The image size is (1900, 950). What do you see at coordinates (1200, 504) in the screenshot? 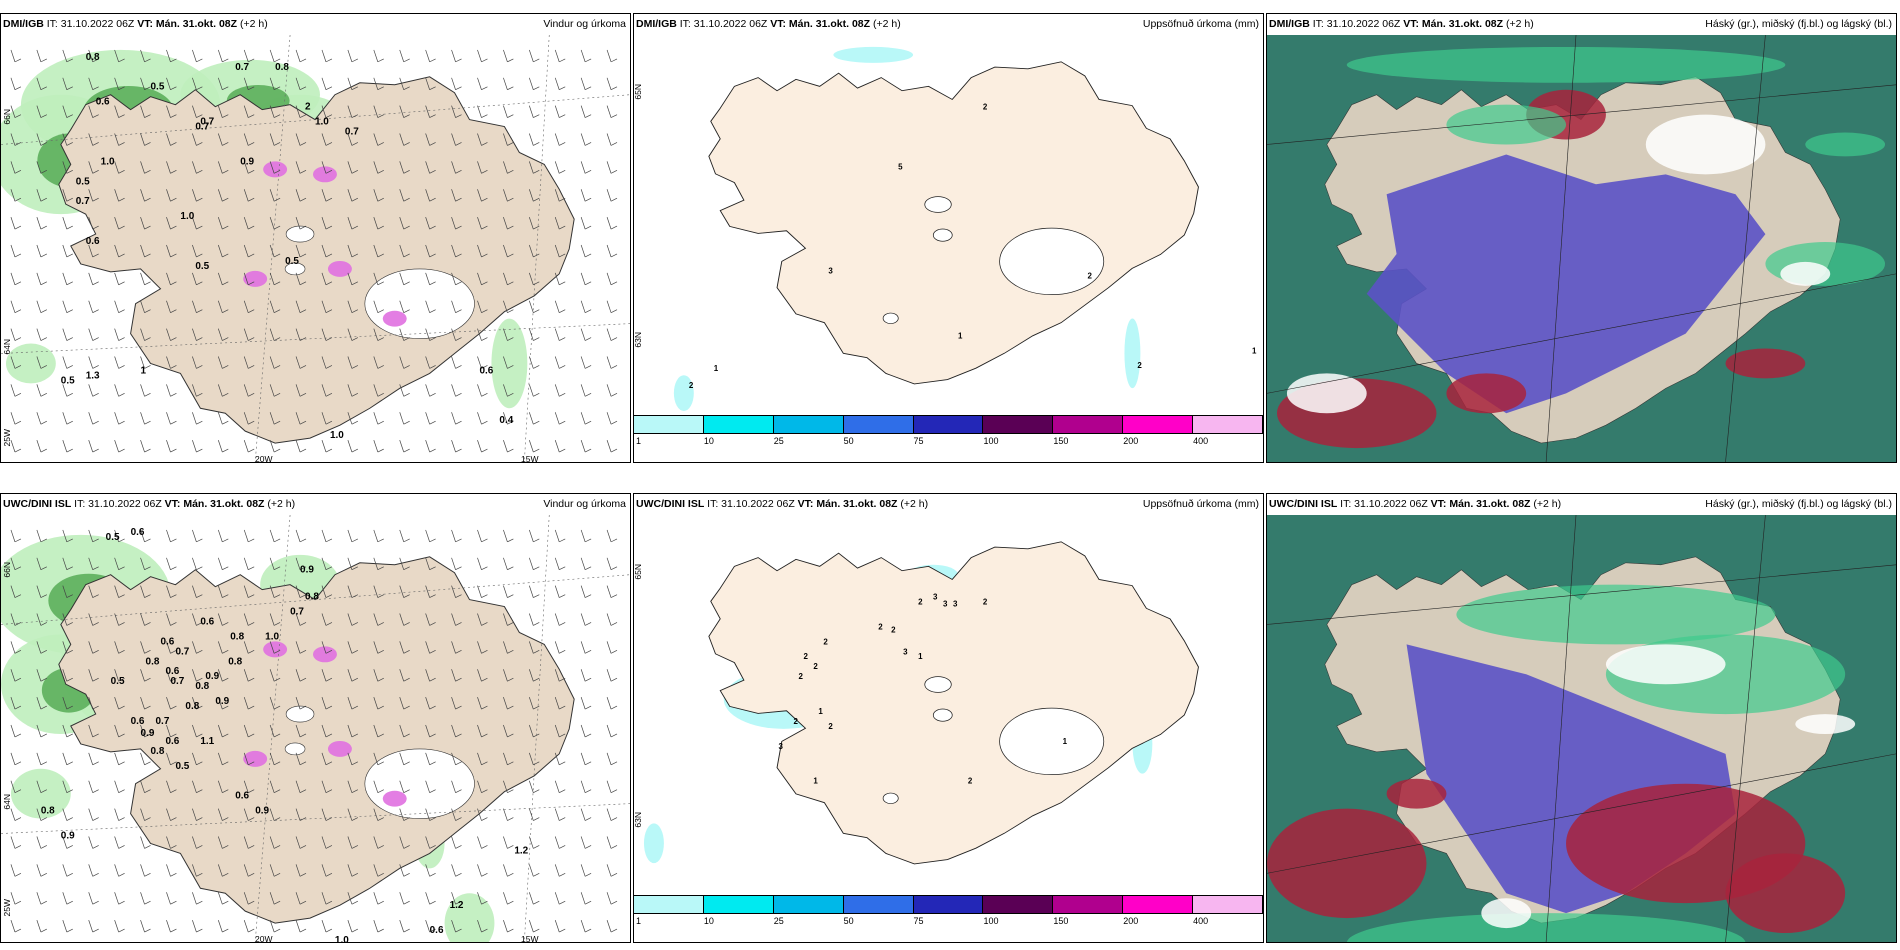
I see `panel-title: Uppsöfnuð úrkoma (mm)` at bounding box center [1200, 504].